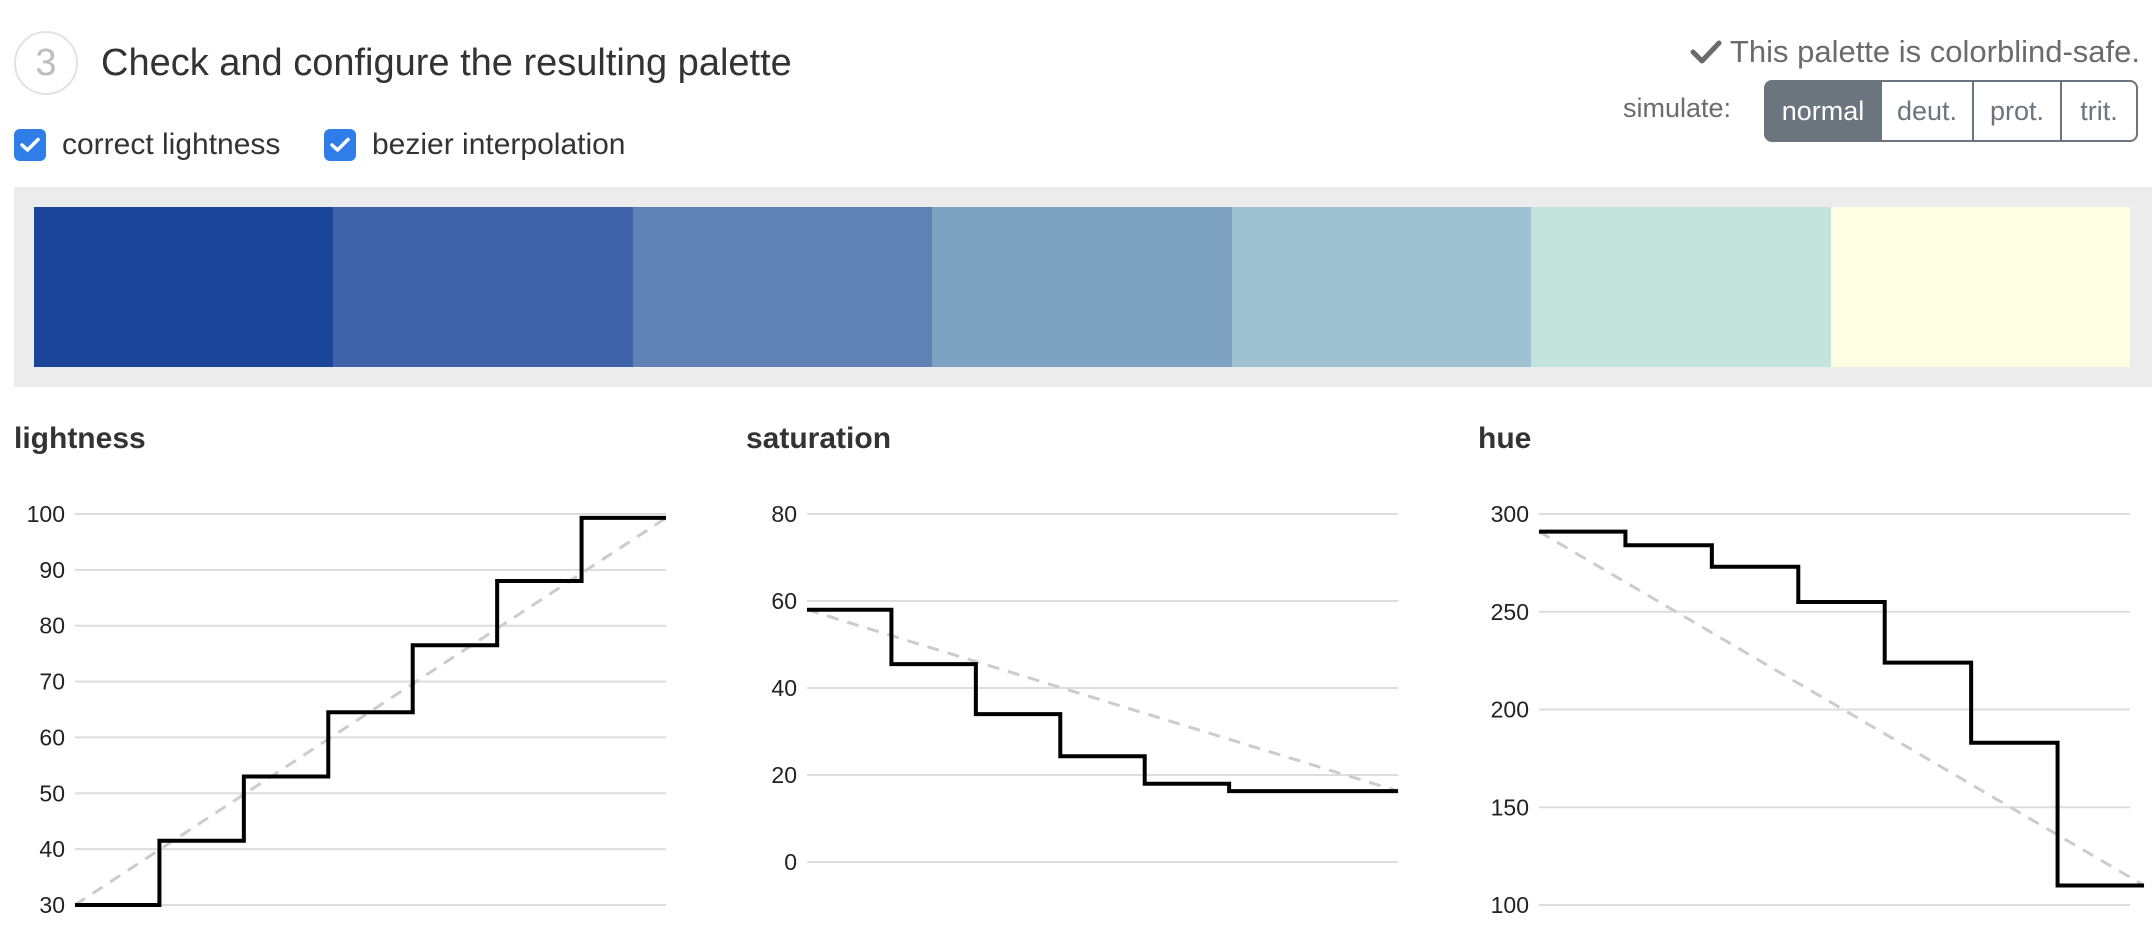  What do you see at coordinates (790, 862) in the screenshot?
I see `y-tick-label: 0` at bounding box center [790, 862].